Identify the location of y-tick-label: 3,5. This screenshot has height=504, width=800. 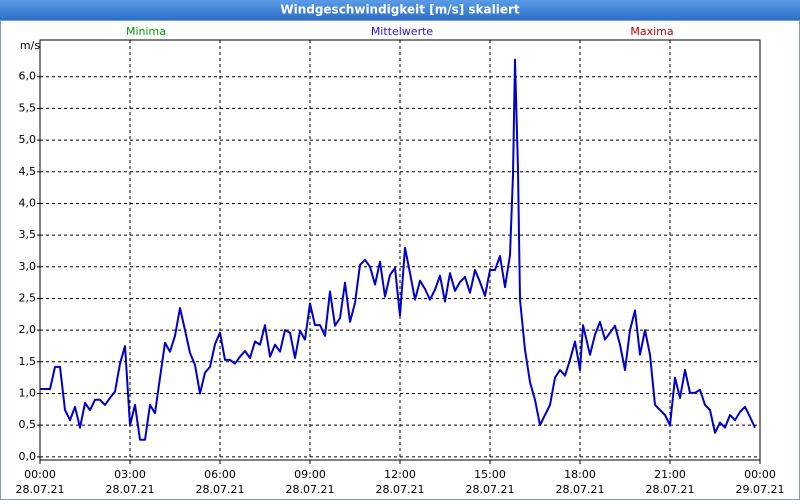
(28, 234).